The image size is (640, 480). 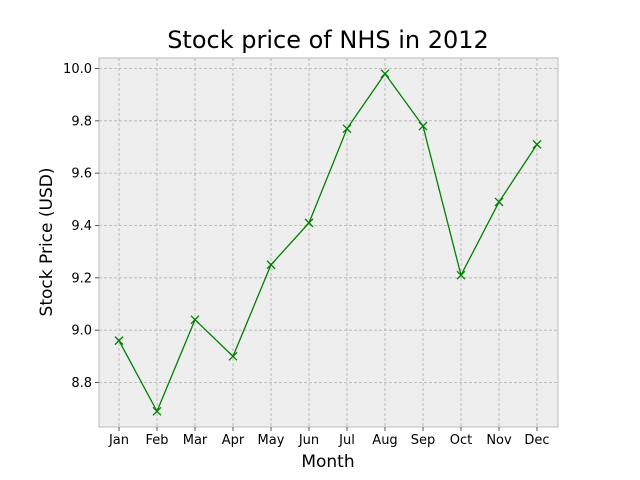 I want to click on y-tick-label: 9.8, so click(x=81, y=121).